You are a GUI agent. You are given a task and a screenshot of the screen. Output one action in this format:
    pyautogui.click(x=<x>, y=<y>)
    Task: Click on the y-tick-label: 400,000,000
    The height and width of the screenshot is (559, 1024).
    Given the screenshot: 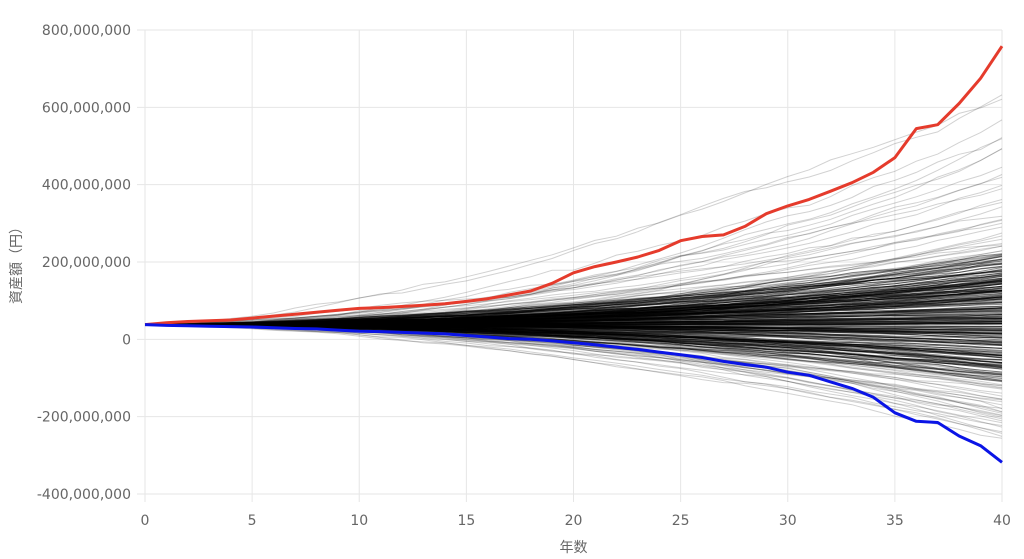 What is the action you would take?
    pyautogui.click(x=86, y=186)
    